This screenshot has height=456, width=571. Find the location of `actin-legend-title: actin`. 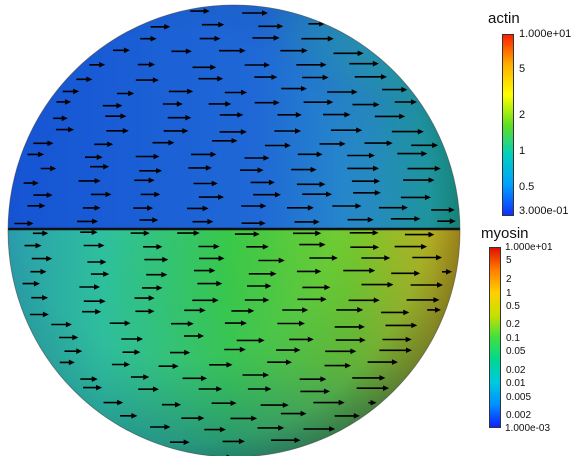

actin-legend-title: actin is located at coordinates (504, 18).